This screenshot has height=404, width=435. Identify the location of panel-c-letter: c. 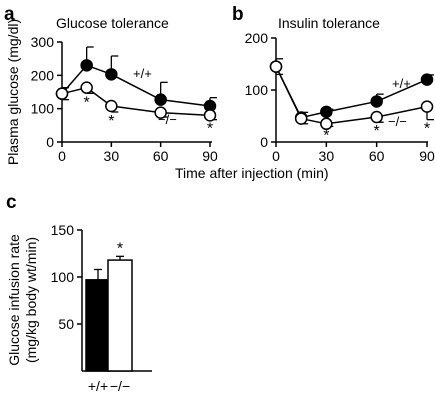
(11, 202).